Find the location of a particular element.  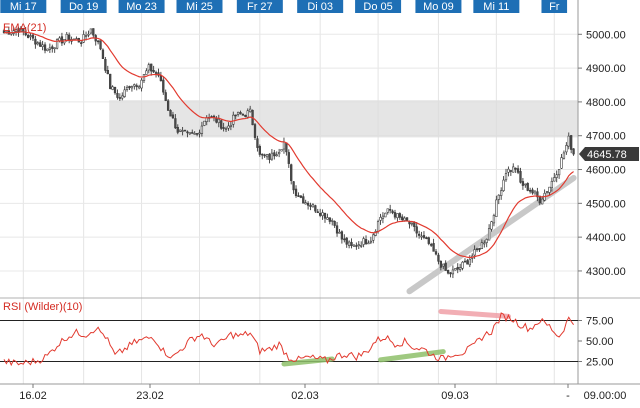

x-axis-label: 16.02 is located at coordinates (33, 396).